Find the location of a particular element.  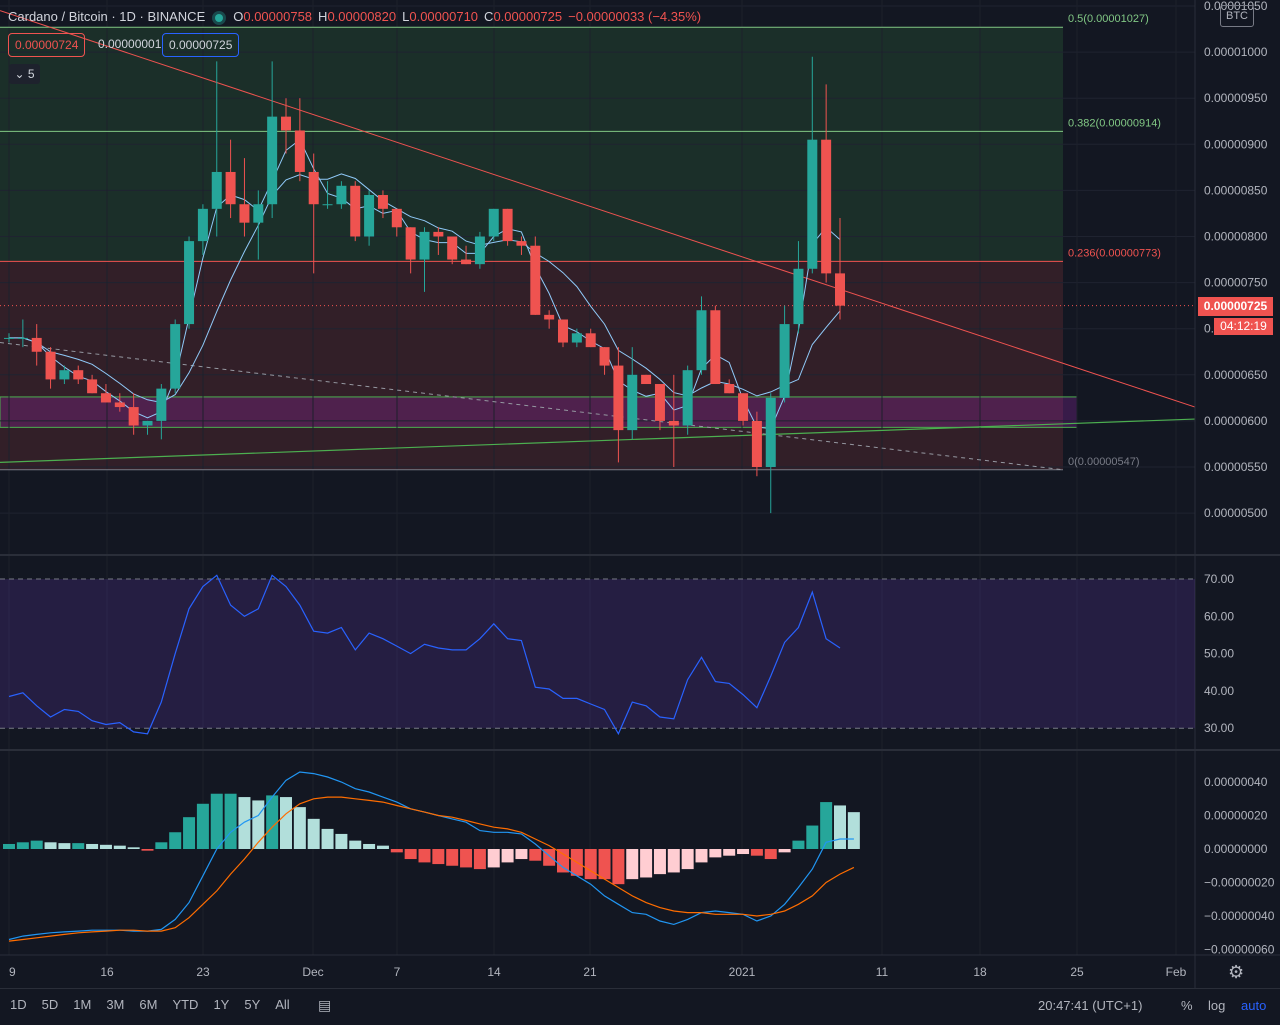

range-6m: 6M is located at coordinates (148, 1004).